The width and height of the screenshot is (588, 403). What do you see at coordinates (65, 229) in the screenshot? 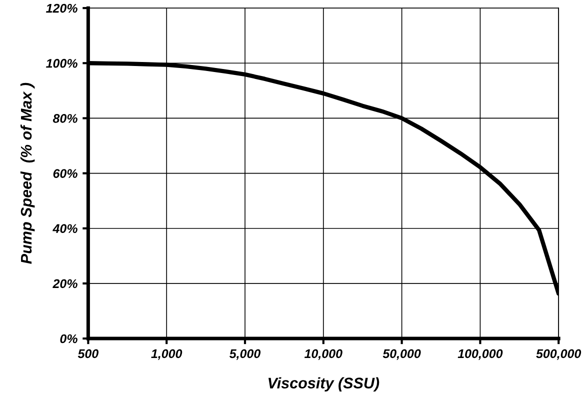
I see `y-tick-label: 40%` at bounding box center [65, 229].